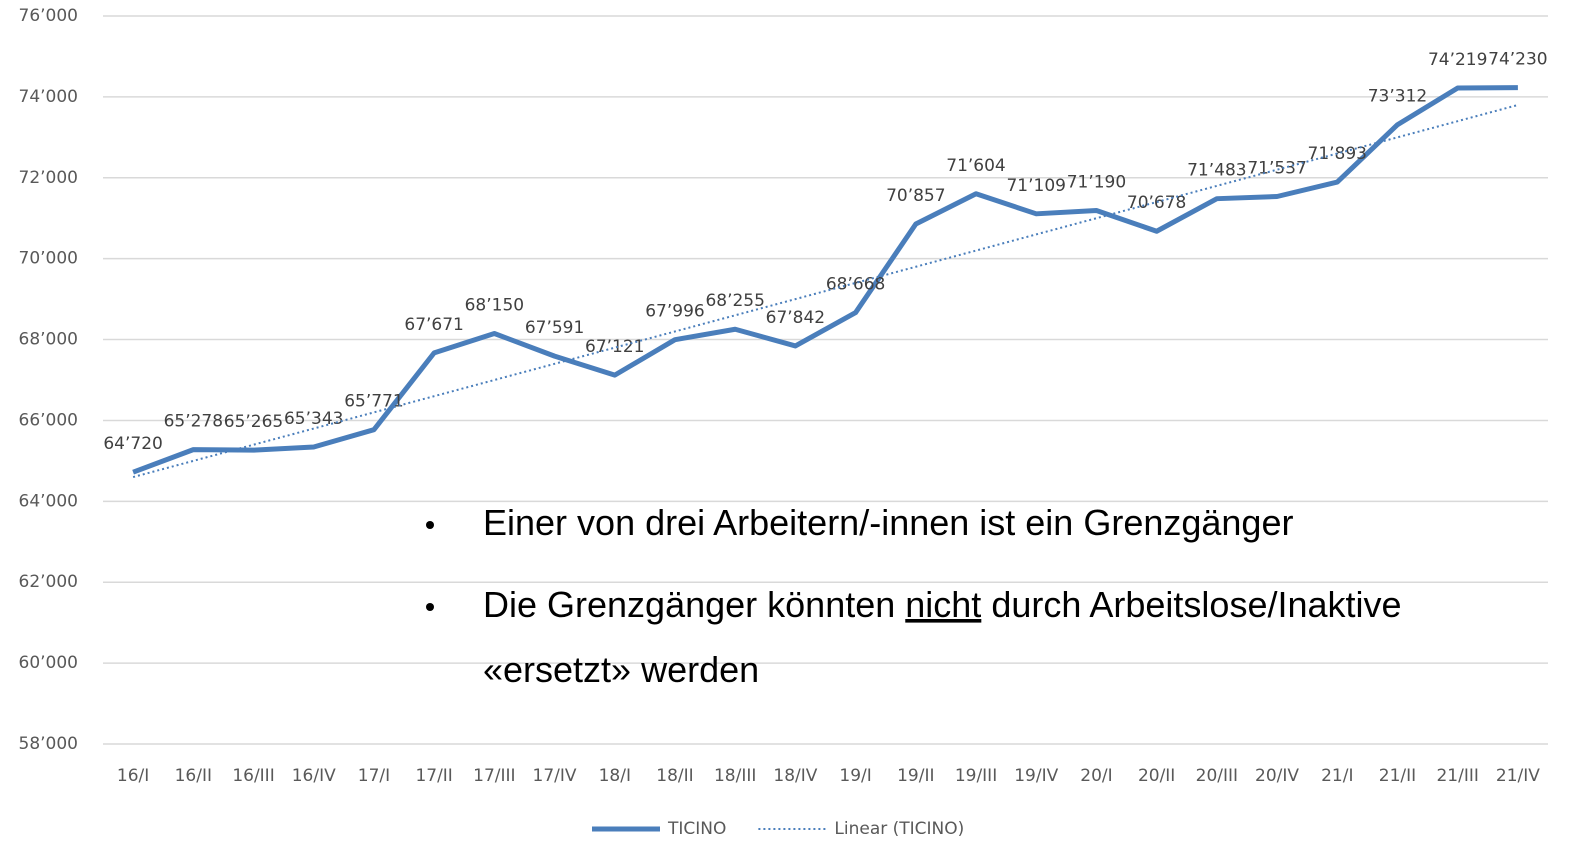 This screenshot has width=1595, height=853. What do you see at coordinates (615, 776) in the screenshot?
I see `x-tick-label: 18/I` at bounding box center [615, 776].